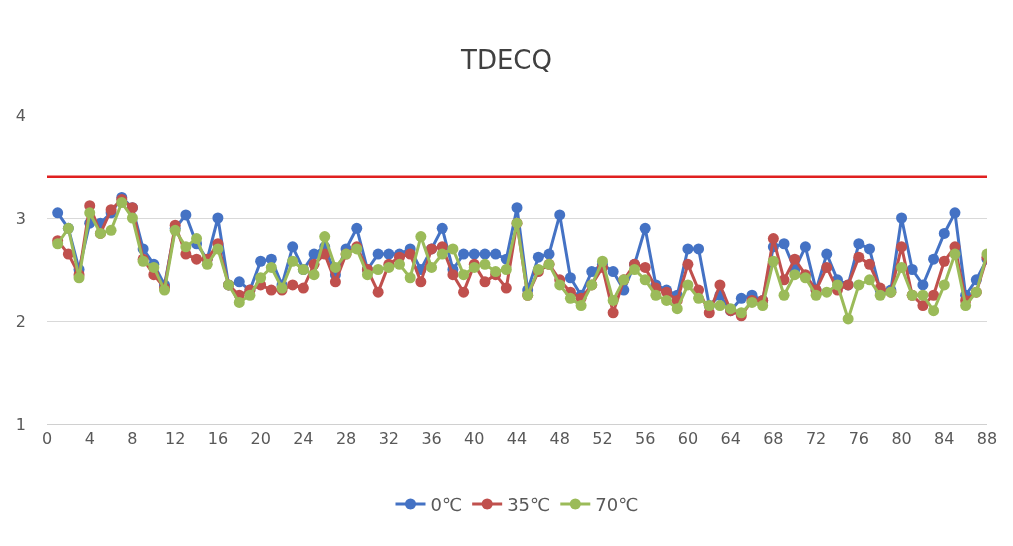 The image size is (1013, 546). Describe the element at coordinates (645, 439) in the screenshot. I see `x-tick-label: 56` at that location.